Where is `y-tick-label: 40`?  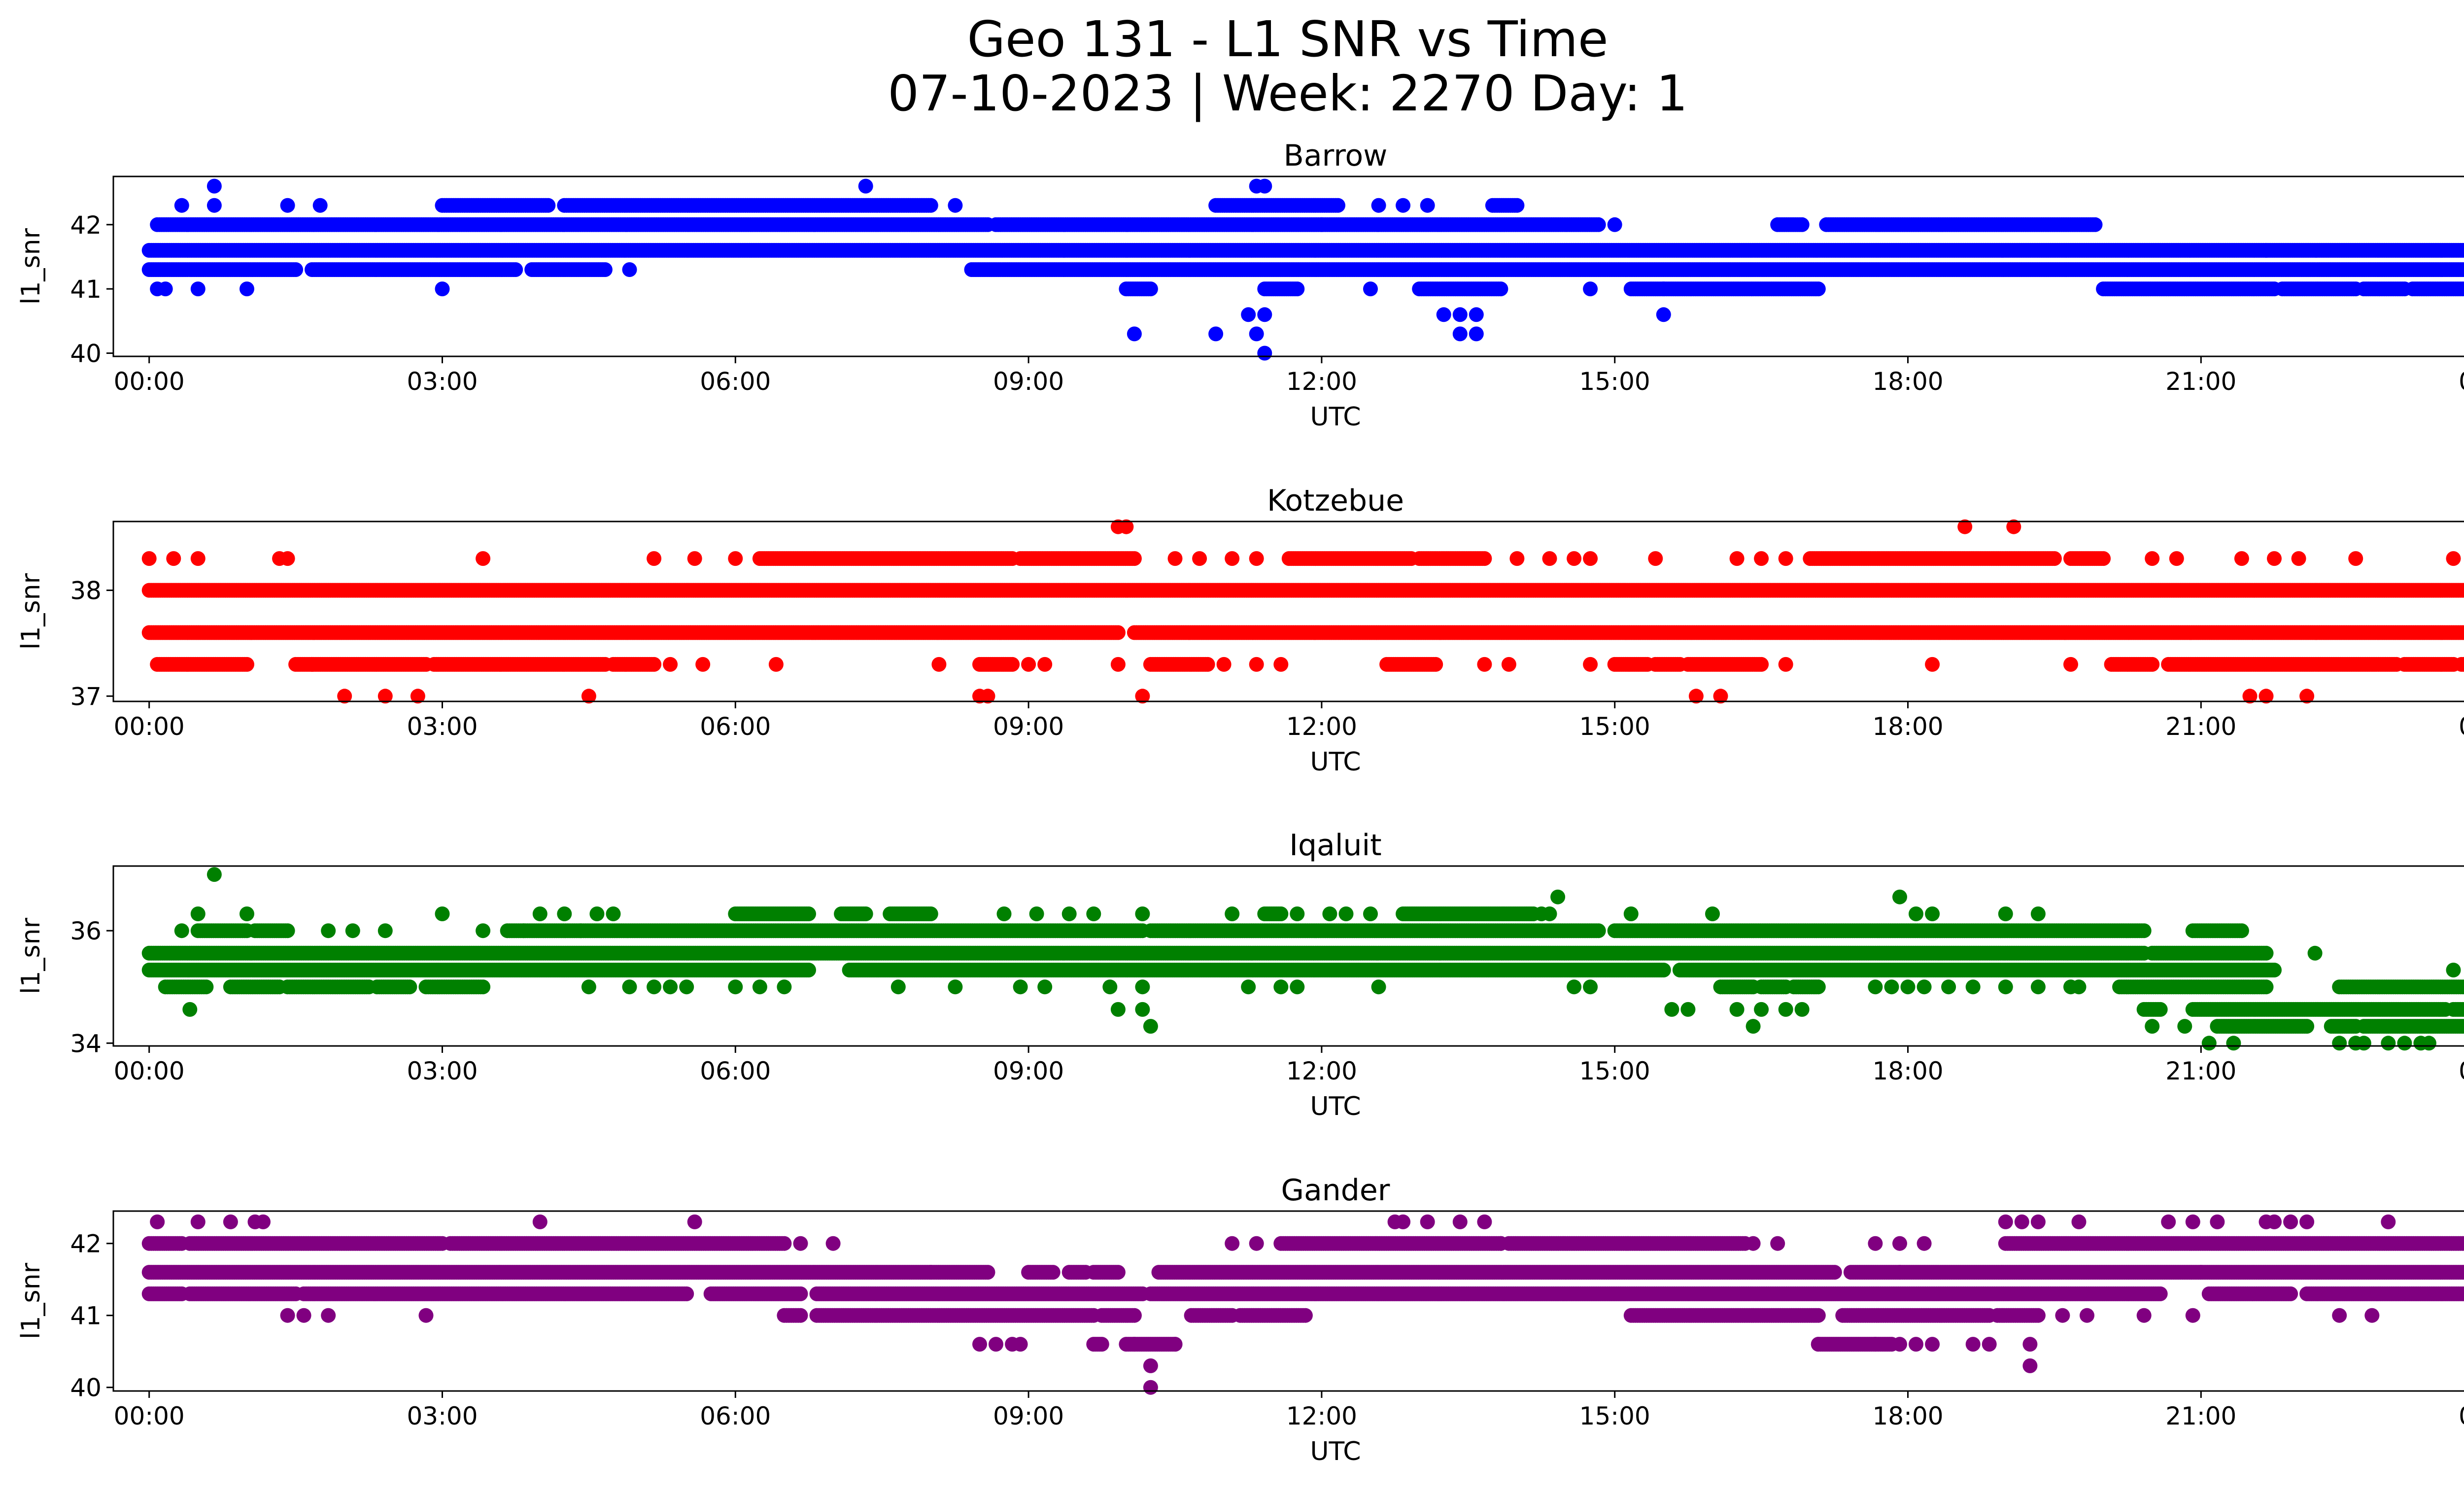 y-tick-label: 40 is located at coordinates (86, 353).